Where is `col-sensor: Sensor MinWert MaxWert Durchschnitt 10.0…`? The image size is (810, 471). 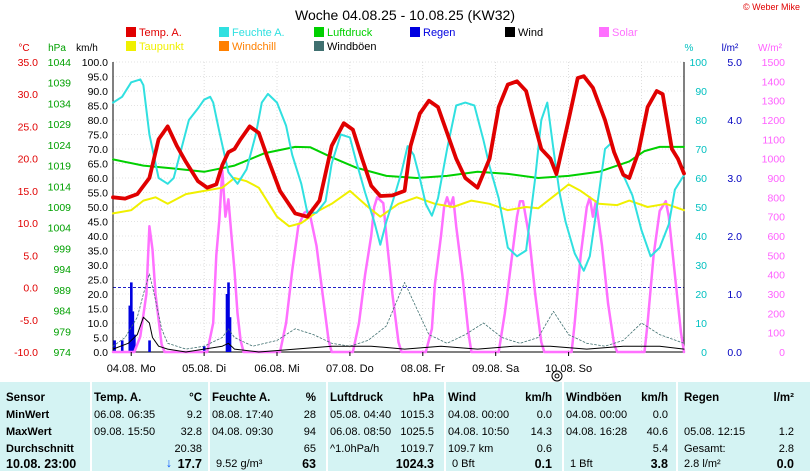 col-sensor: Sensor MinWert MaxWert Durchschnitt 10.0… is located at coordinates (46, 426).